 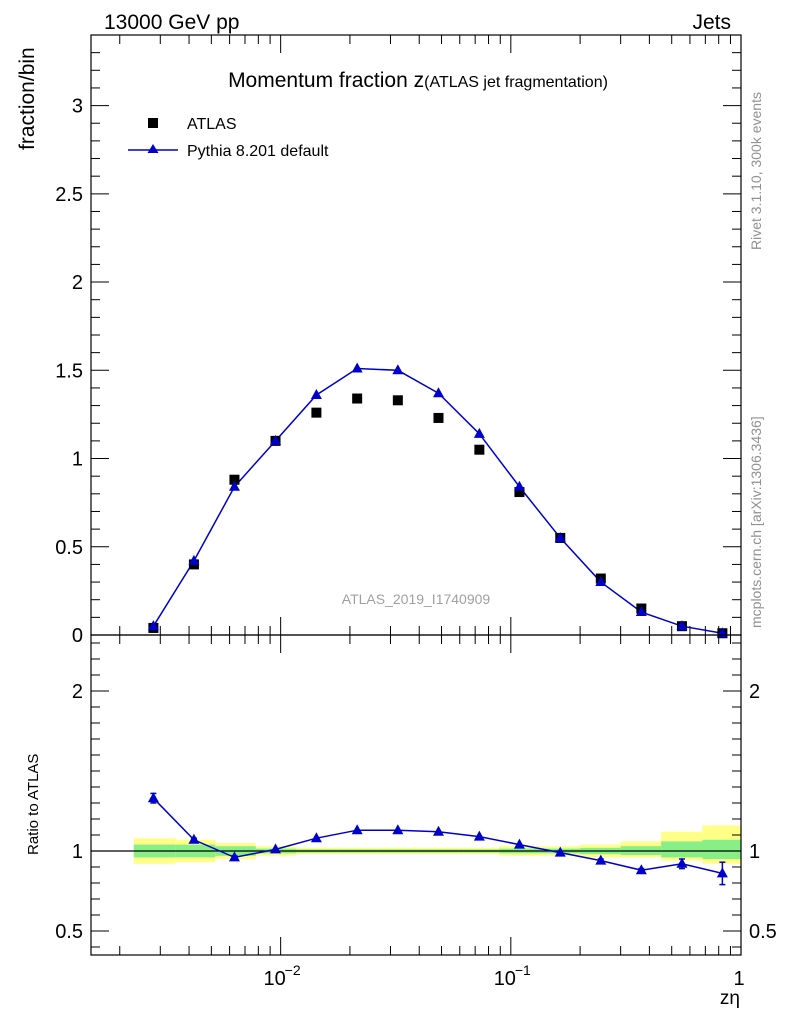 What do you see at coordinates (416, 599) in the screenshot?
I see `analysis-watermark: ATLAS_2019_I1740909` at bounding box center [416, 599].